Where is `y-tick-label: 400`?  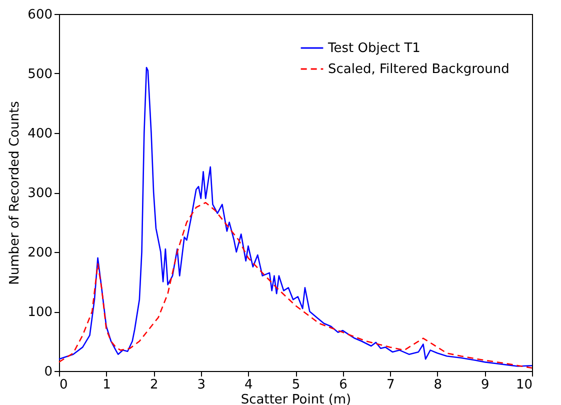
y-tick-label: 400 is located at coordinates (40, 134).